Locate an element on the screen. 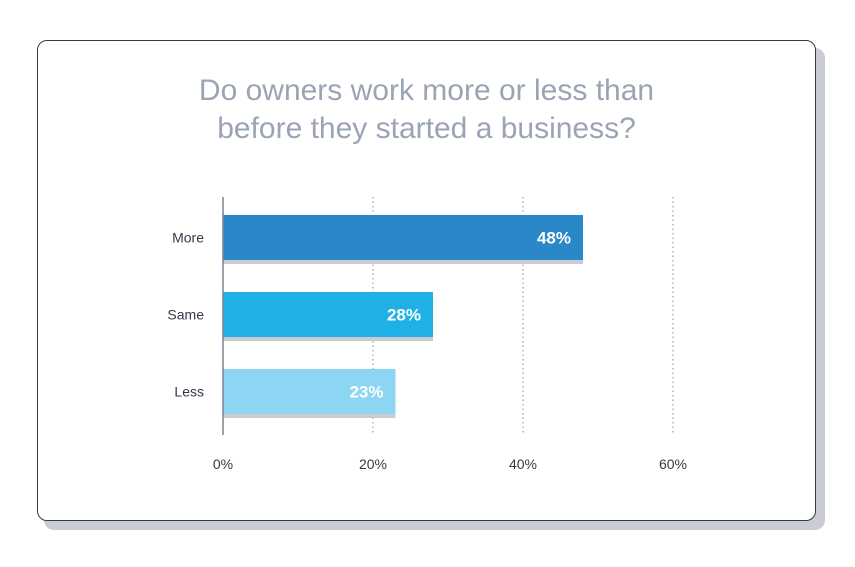 This screenshot has height=567, width=855. bar-shadow-same is located at coordinates (328, 339).